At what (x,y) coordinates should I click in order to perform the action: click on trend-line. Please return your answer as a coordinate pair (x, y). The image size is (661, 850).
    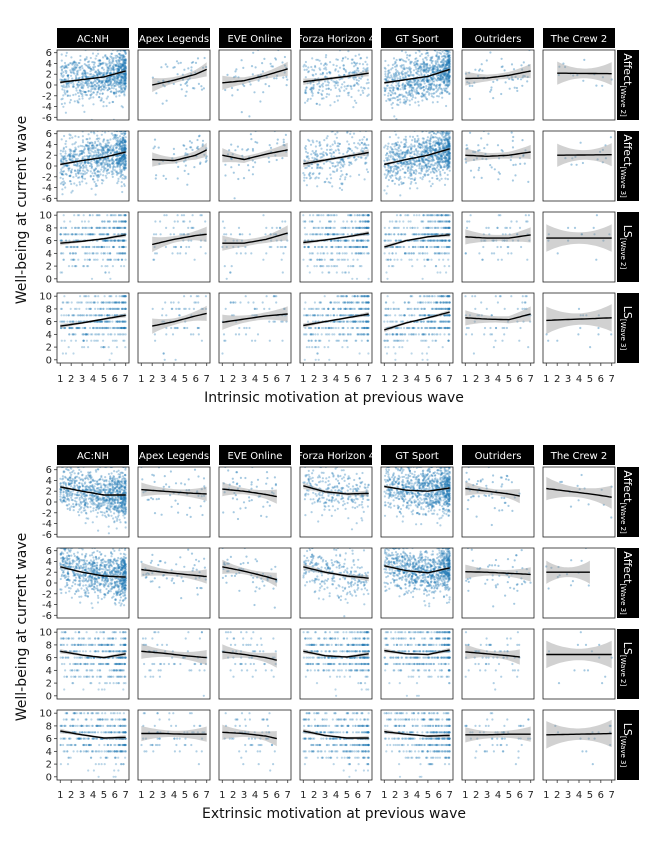
    Looking at the image, I should click on (336, 77).